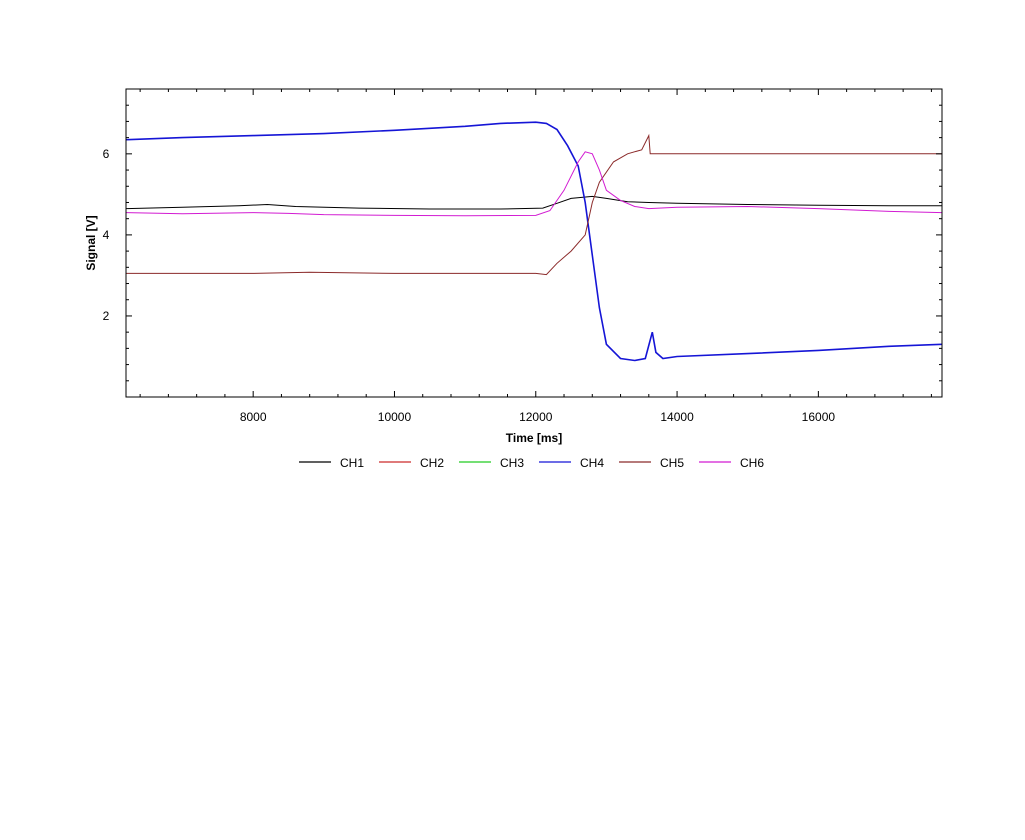 This screenshot has width=1025, height=840. Describe the element at coordinates (432, 463) in the screenshot. I see `legend-label-ch2: CH2` at that location.